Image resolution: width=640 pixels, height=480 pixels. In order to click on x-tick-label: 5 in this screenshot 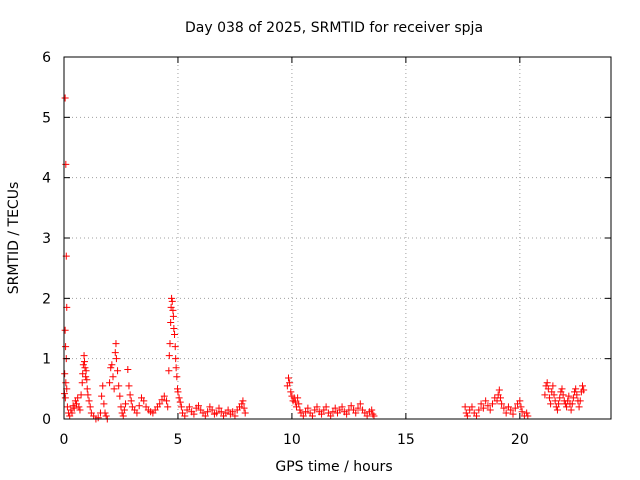, I will do `click(177, 440)`.